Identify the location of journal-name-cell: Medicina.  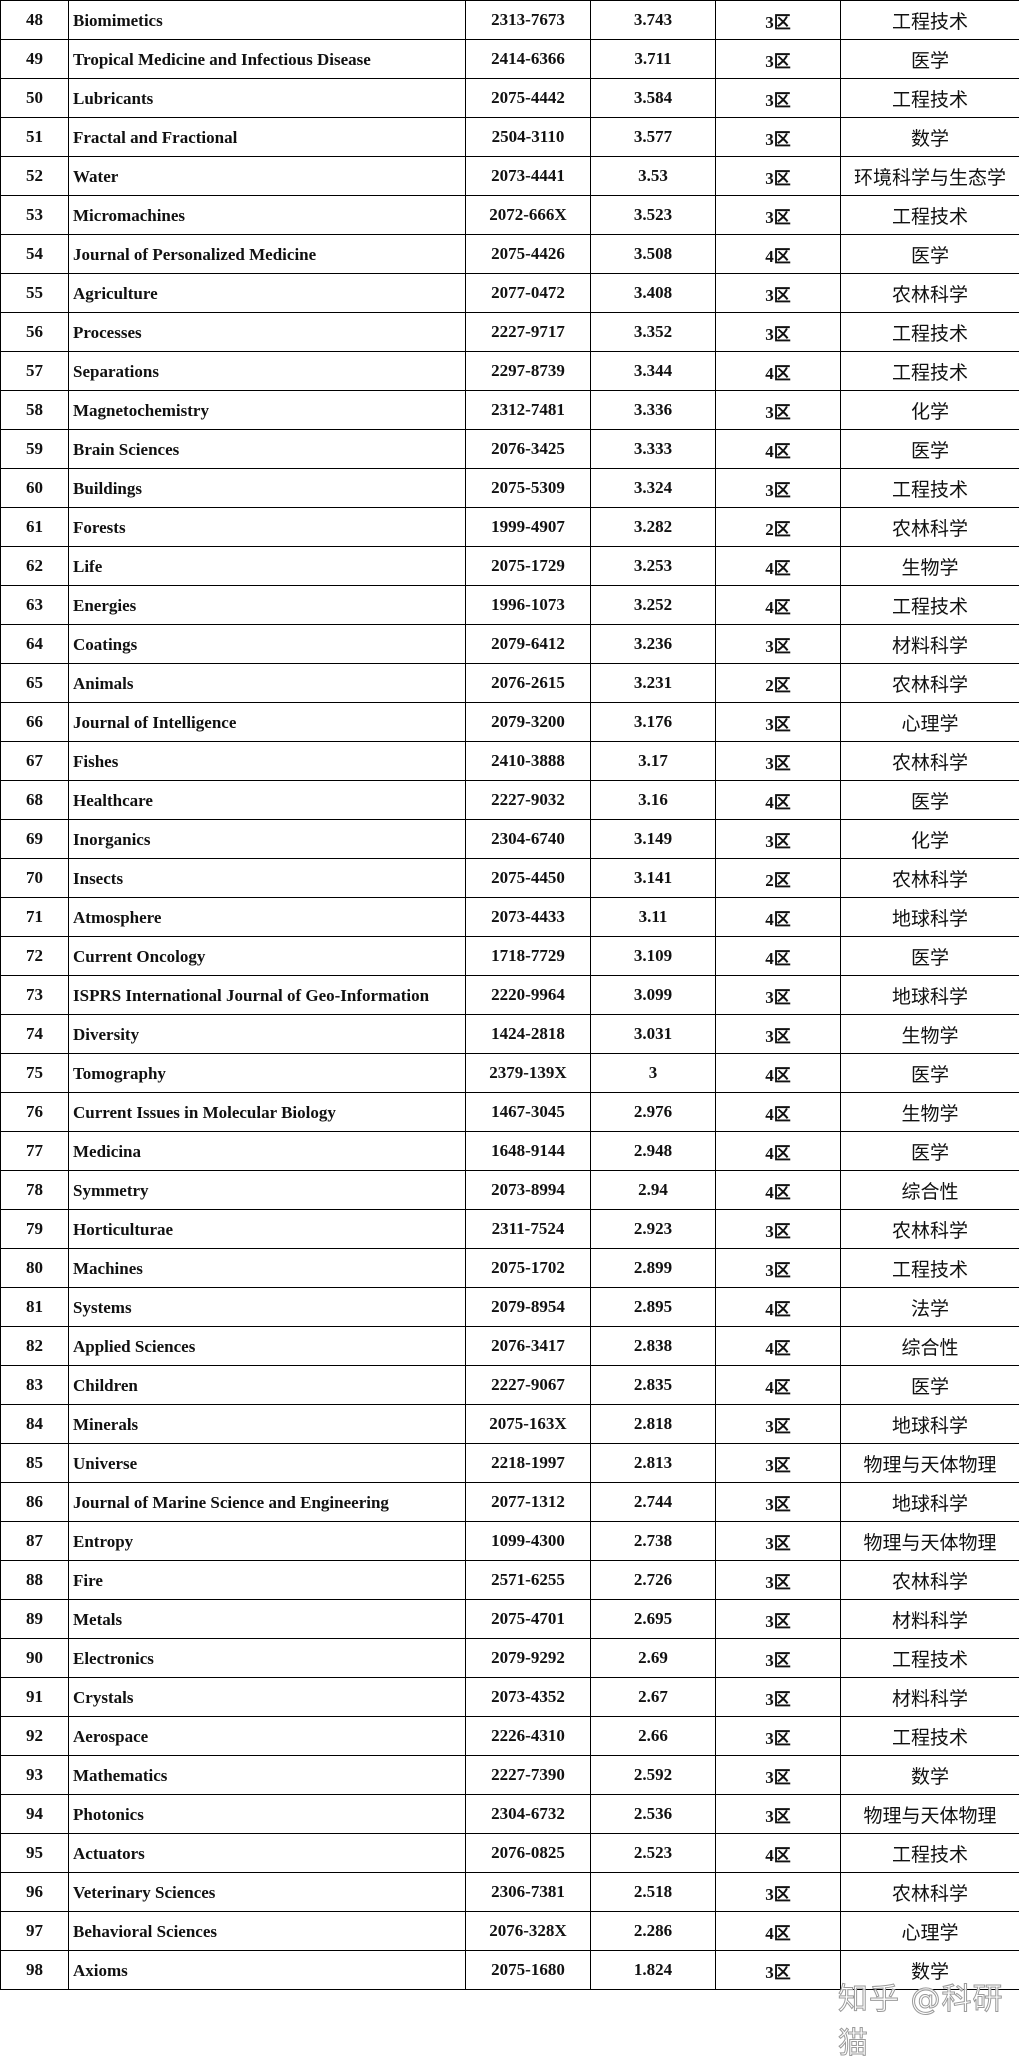
(267, 1151).